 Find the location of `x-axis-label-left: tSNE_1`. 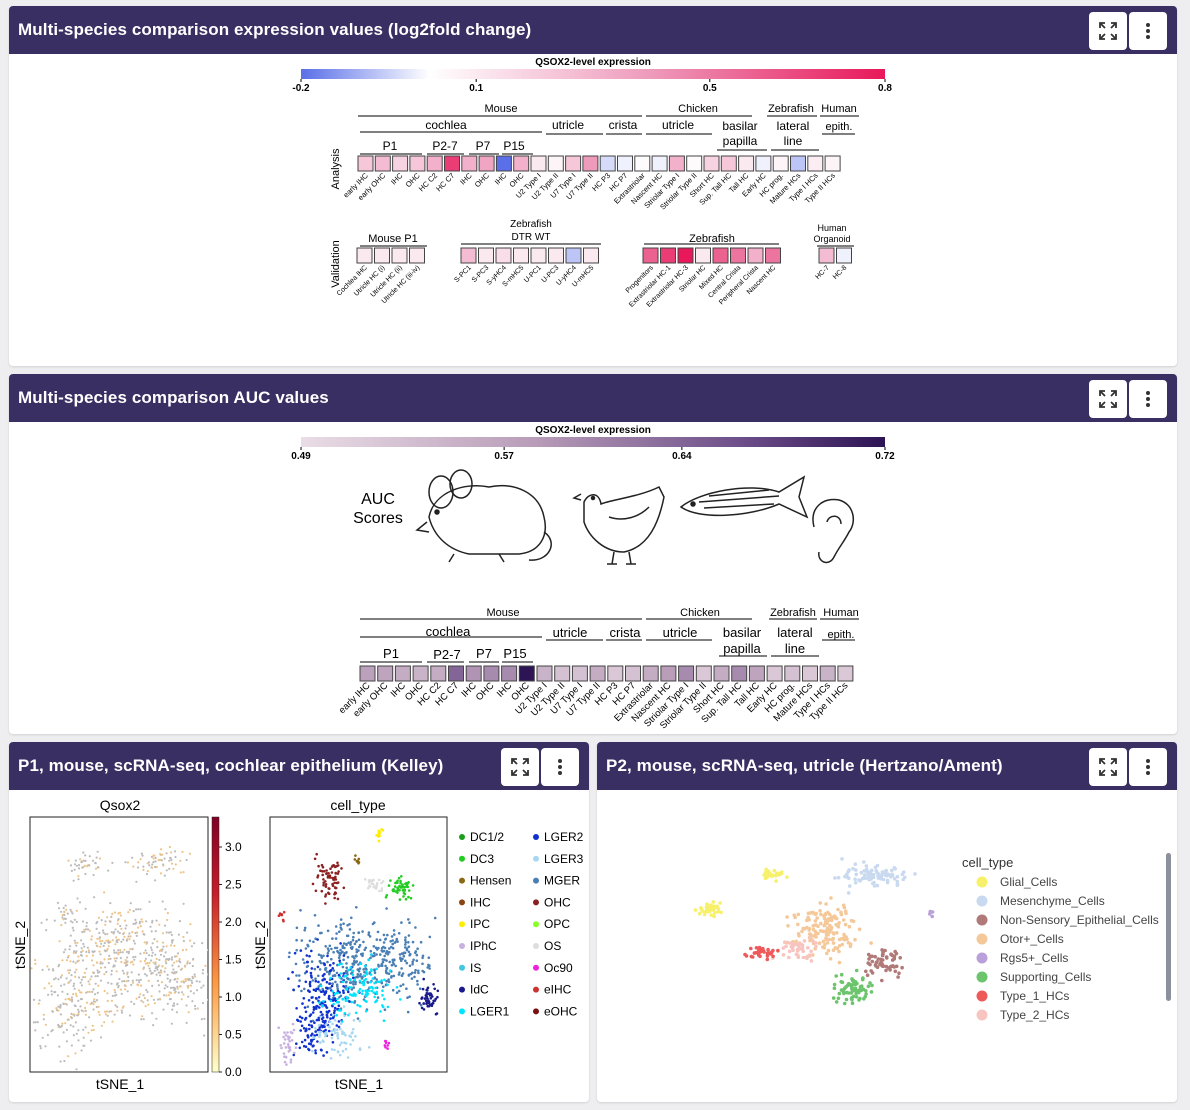

x-axis-label-left: tSNE_1 is located at coordinates (120, 1084).